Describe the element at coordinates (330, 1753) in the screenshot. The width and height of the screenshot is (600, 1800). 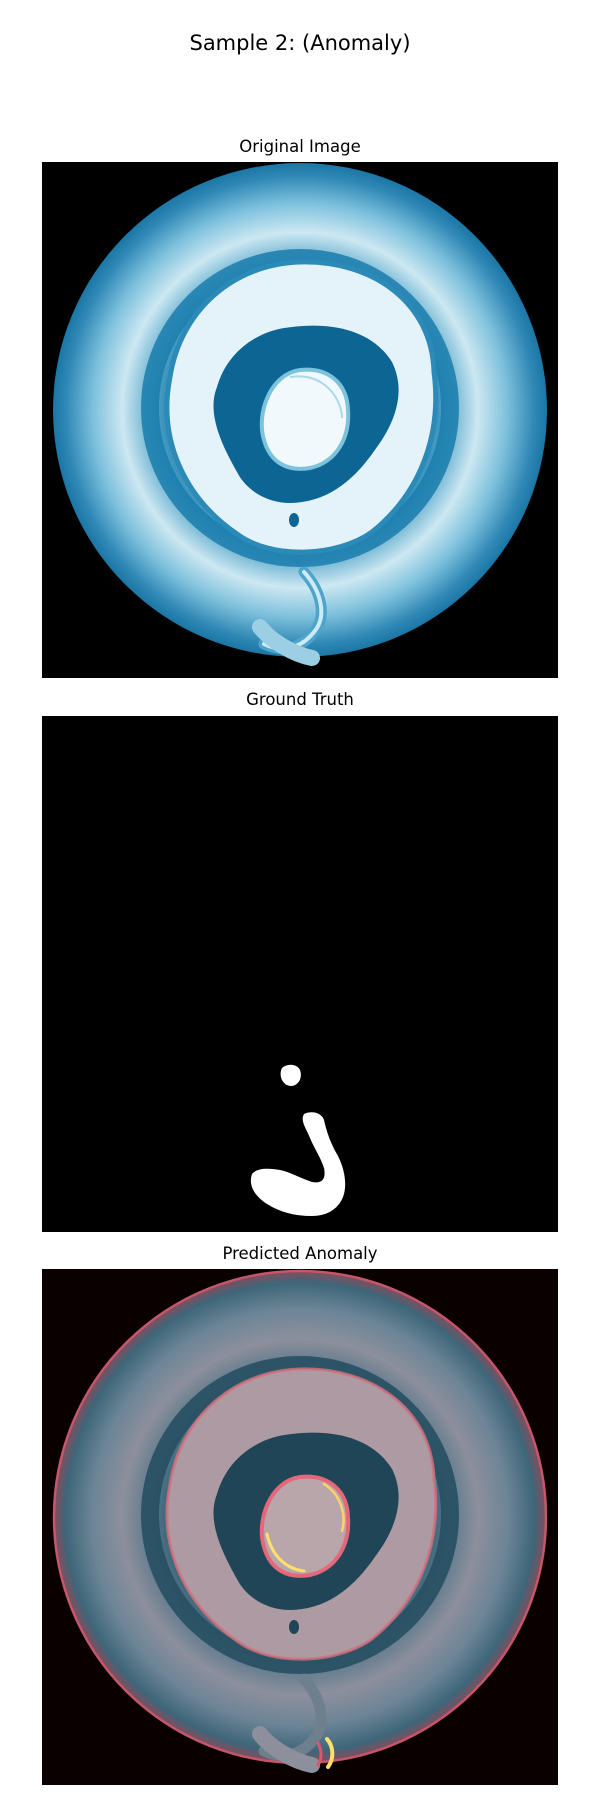
I see `hot-spot-tube` at that location.